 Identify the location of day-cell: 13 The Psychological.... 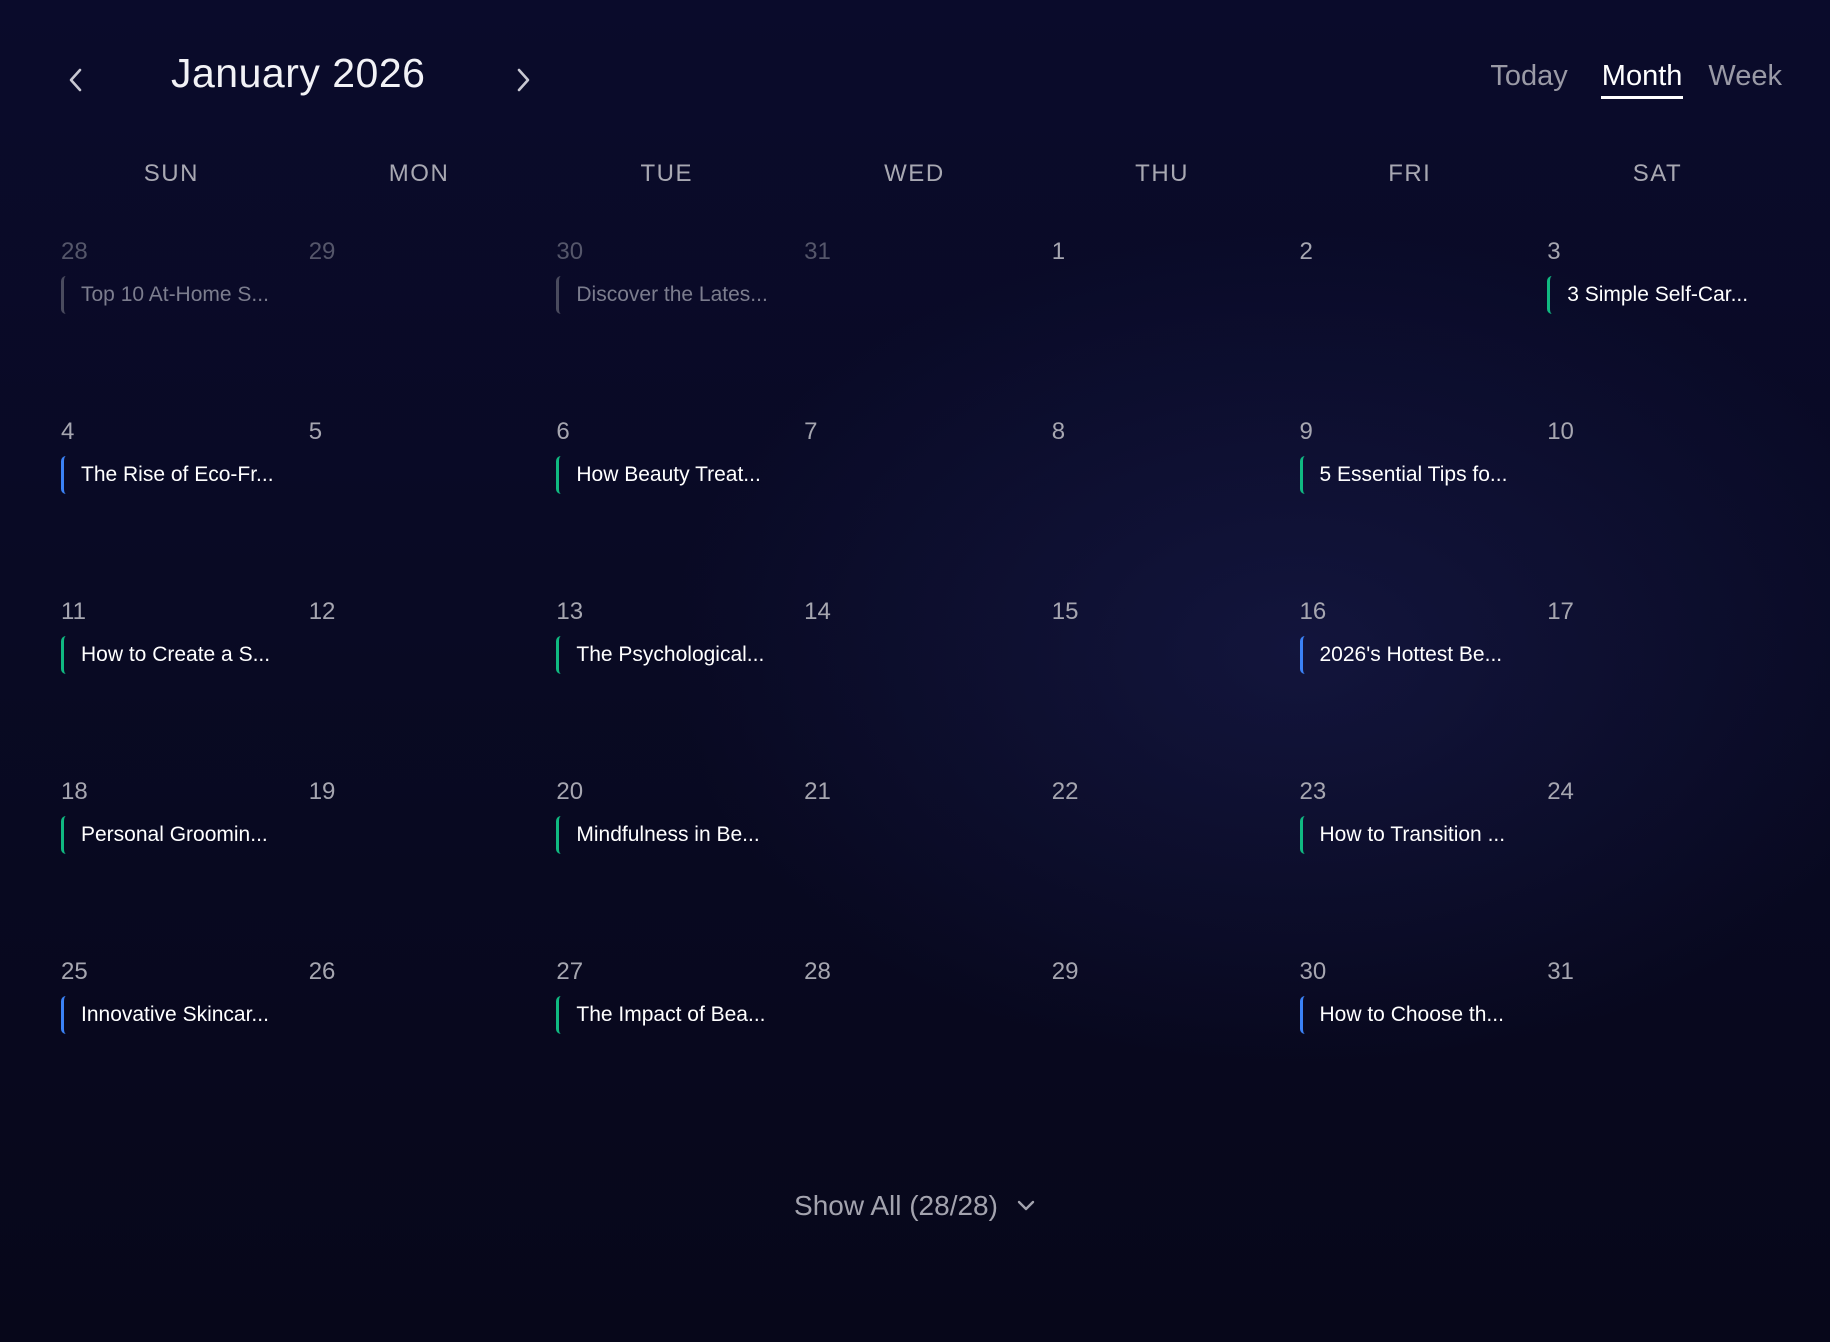
(680, 688).